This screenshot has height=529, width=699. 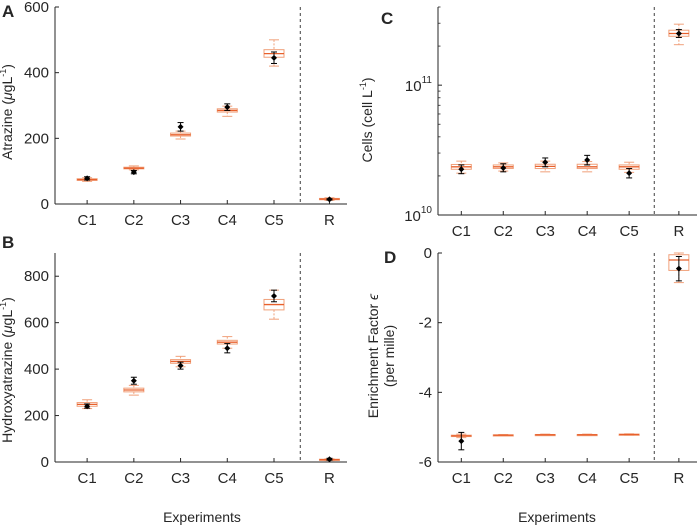 I want to click on y-tick-label: -2, so click(x=425, y=323).